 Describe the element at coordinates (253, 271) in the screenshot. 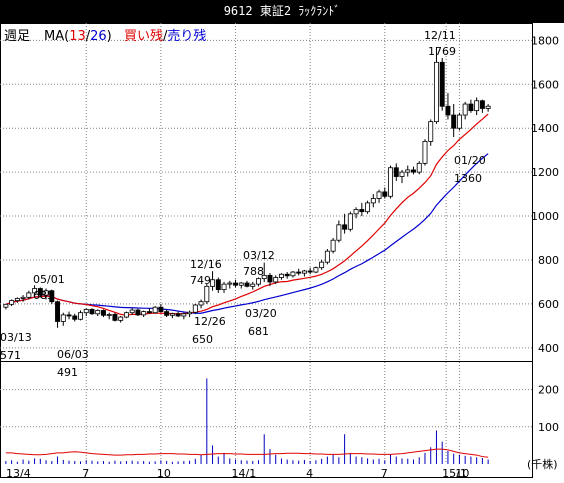

I see `annotation-value: 788` at that location.